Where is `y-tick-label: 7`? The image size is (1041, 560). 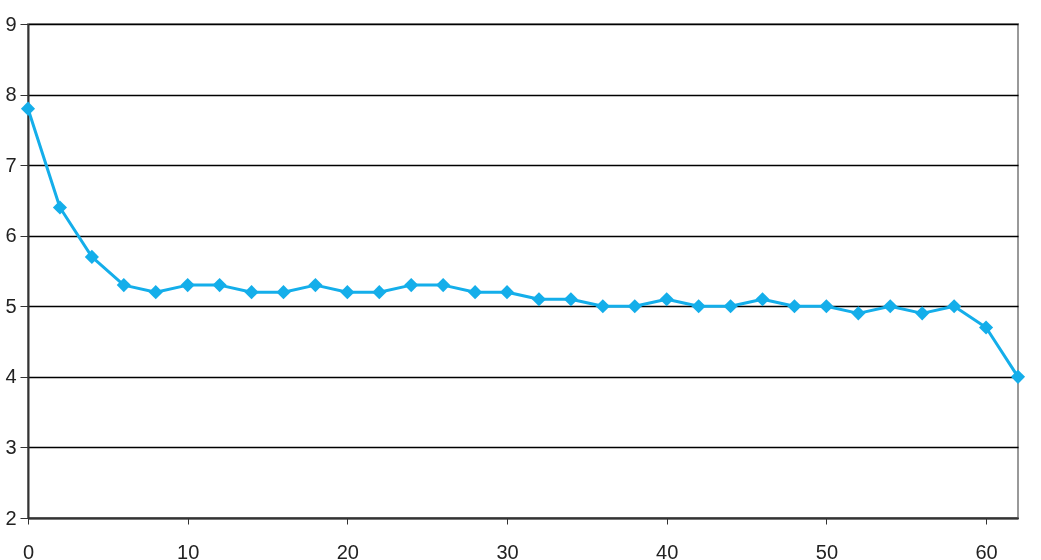
y-tick-label: 7 is located at coordinates (11, 164).